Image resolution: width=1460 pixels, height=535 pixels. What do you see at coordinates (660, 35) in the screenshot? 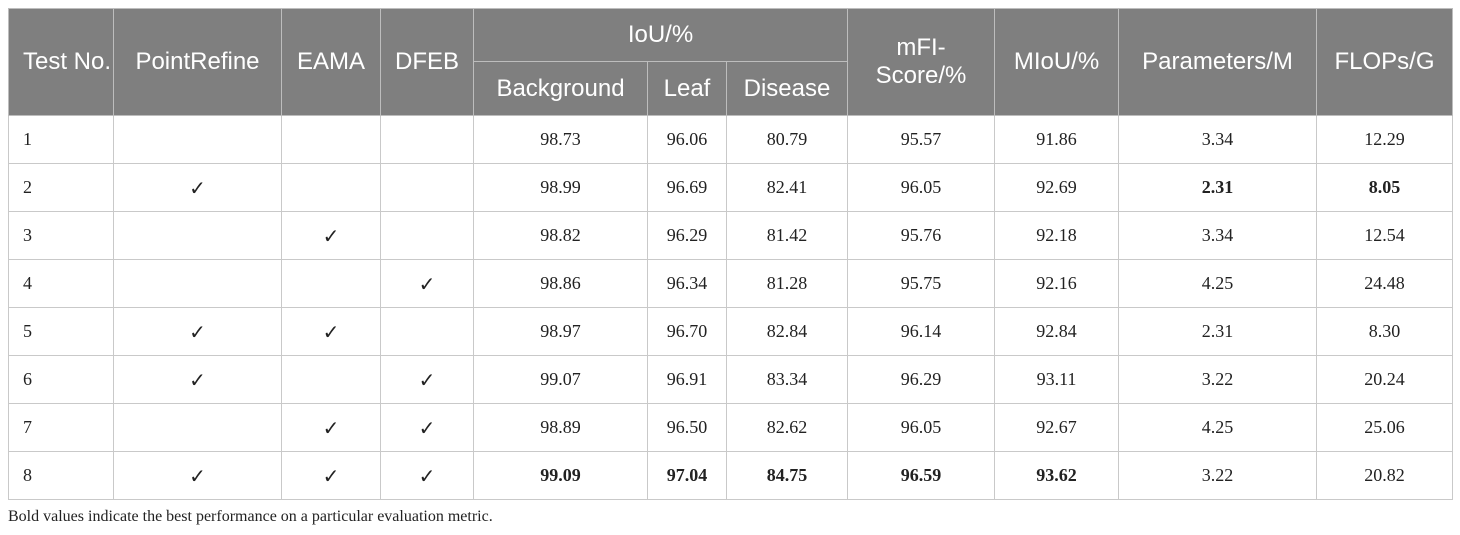
I see `header-iou-group: IoU/%` at bounding box center [660, 35].